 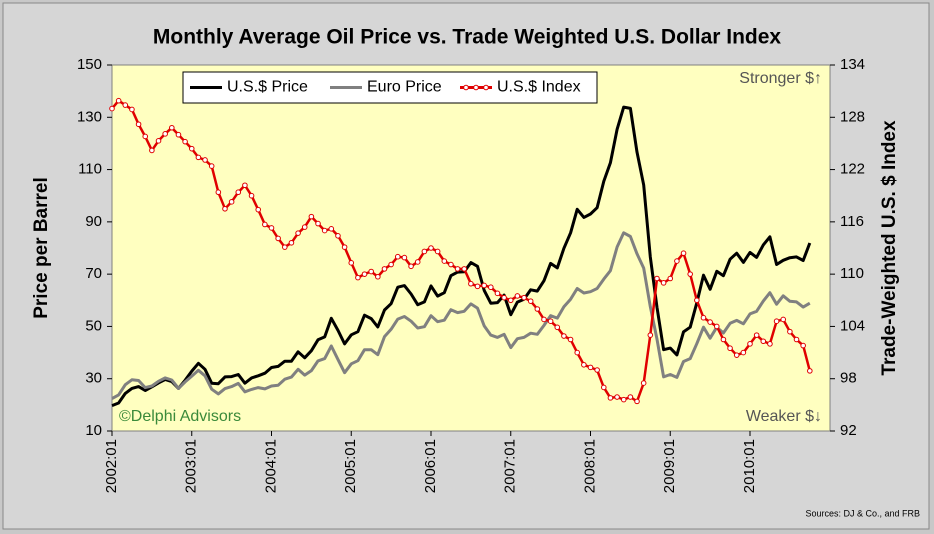 What do you see at coordinates (749, 466) in the screenshot?
I see `x-tick-label: 2010:01` at bounding box center [749, 466].